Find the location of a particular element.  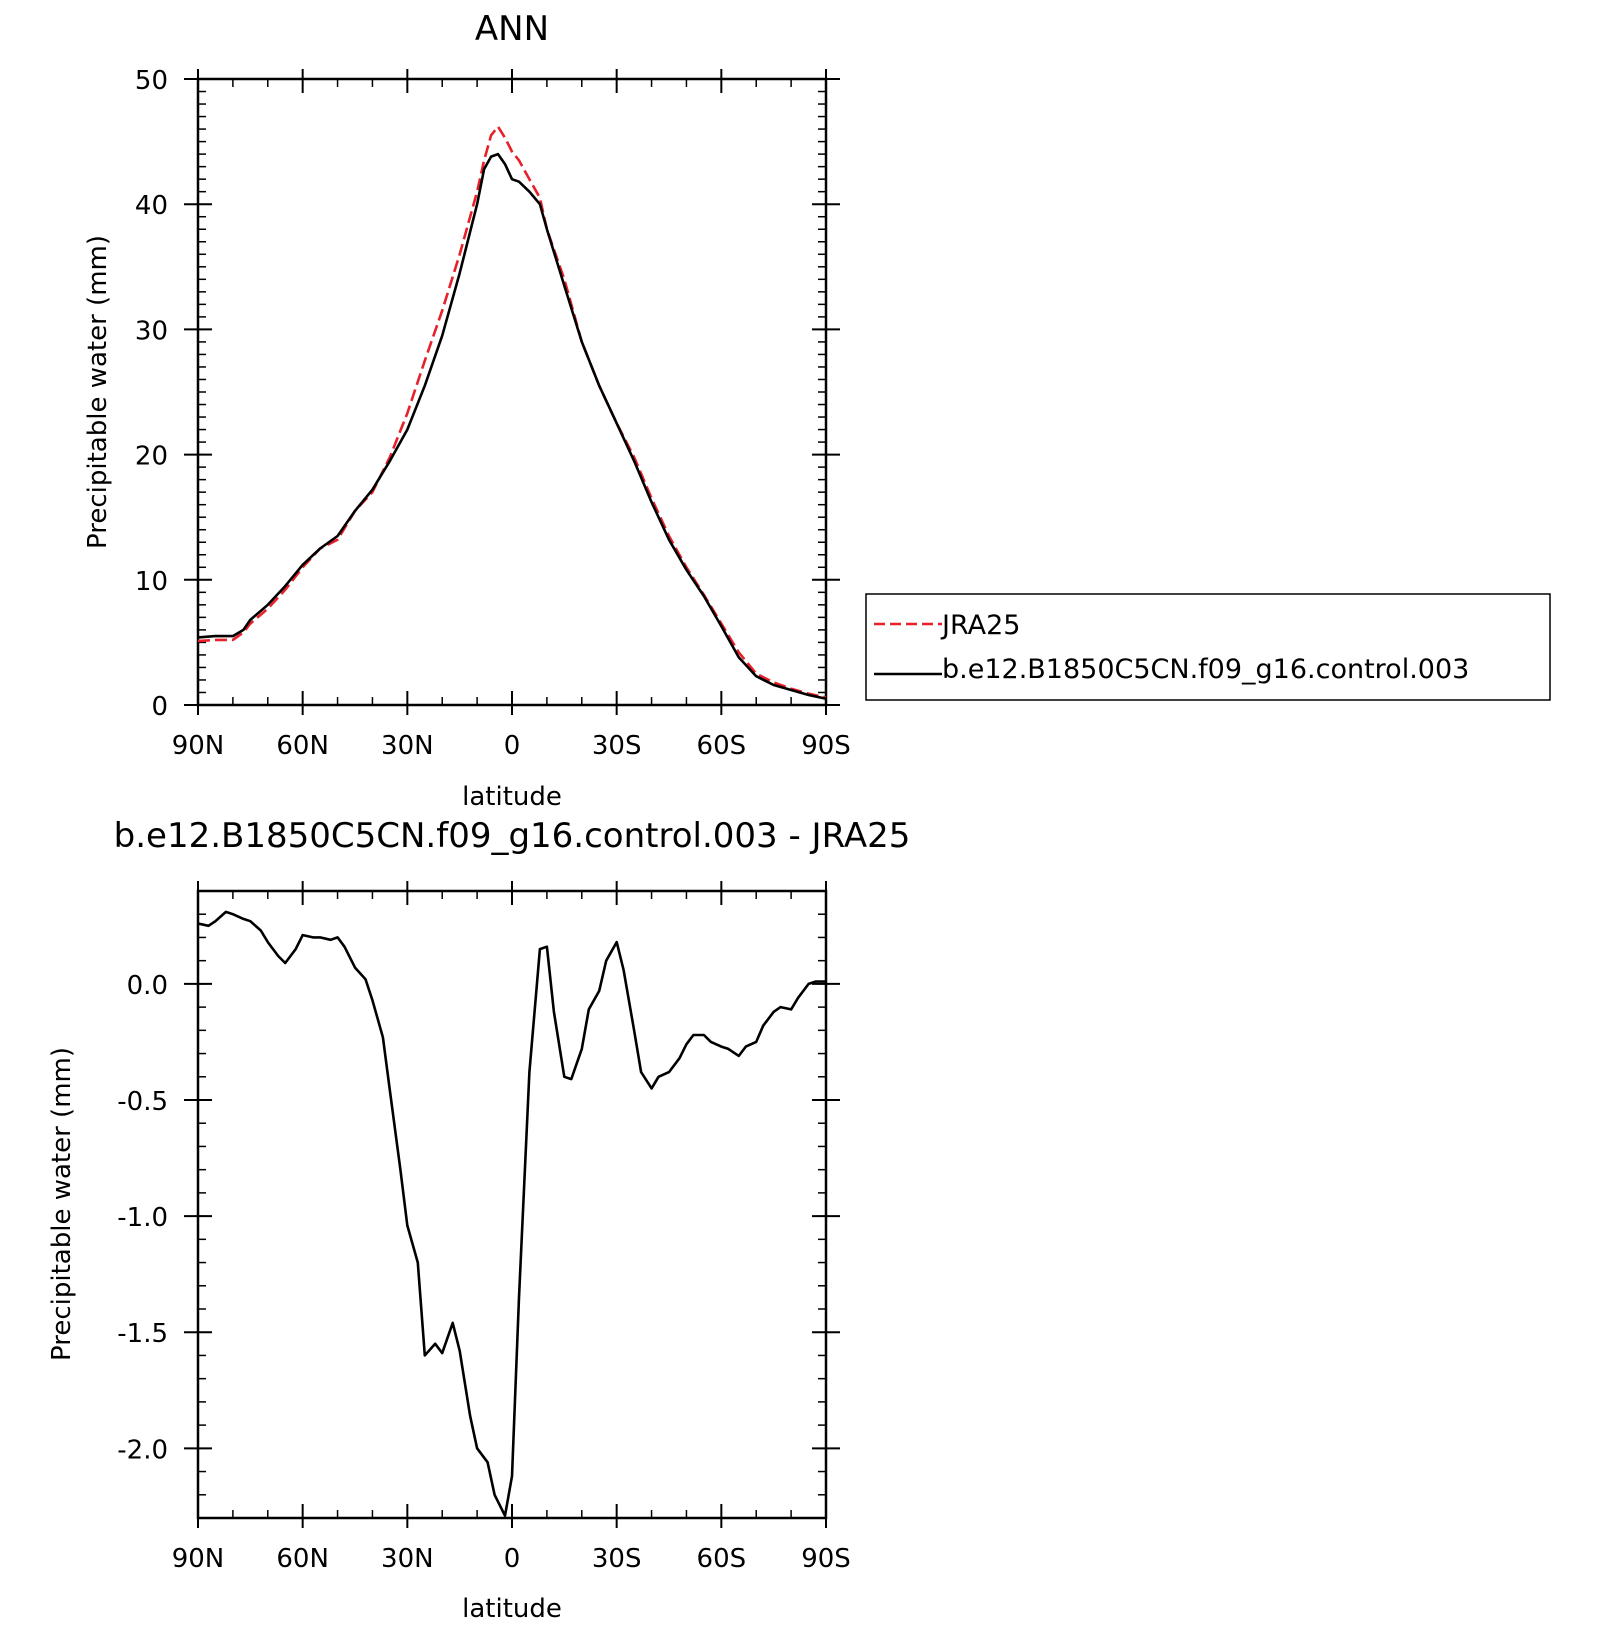

bottom-x-axis-label: latitude is located at coordinates (512, 1609).